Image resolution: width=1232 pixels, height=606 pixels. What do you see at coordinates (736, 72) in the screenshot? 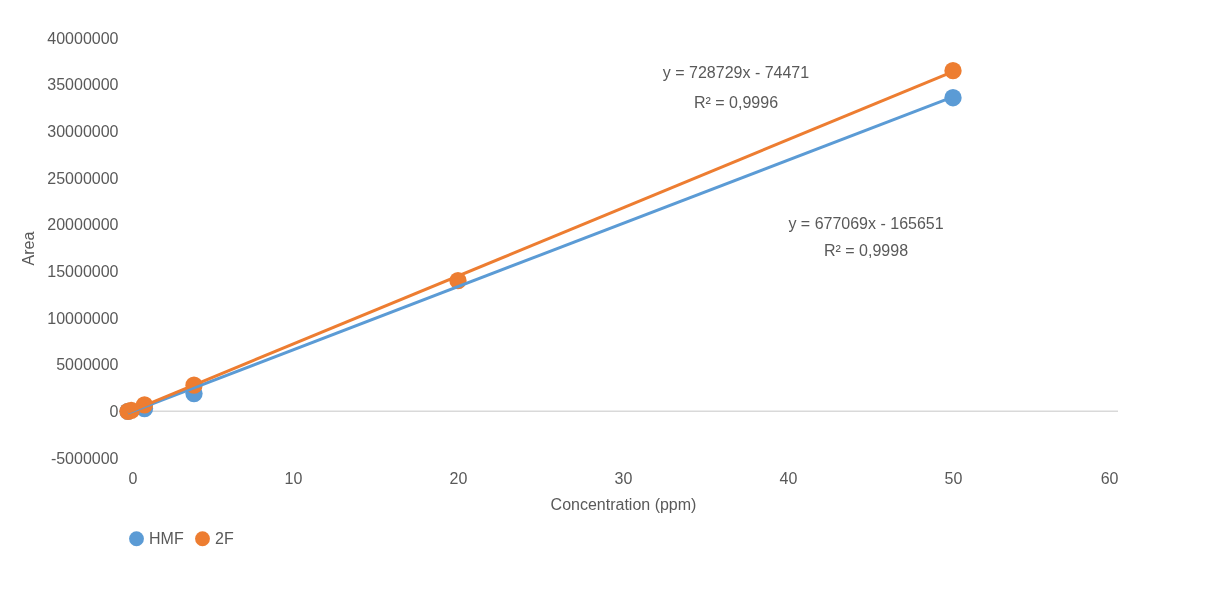
I see `annotation: y = 728729x - 74471` at bounding box center [736, 72].